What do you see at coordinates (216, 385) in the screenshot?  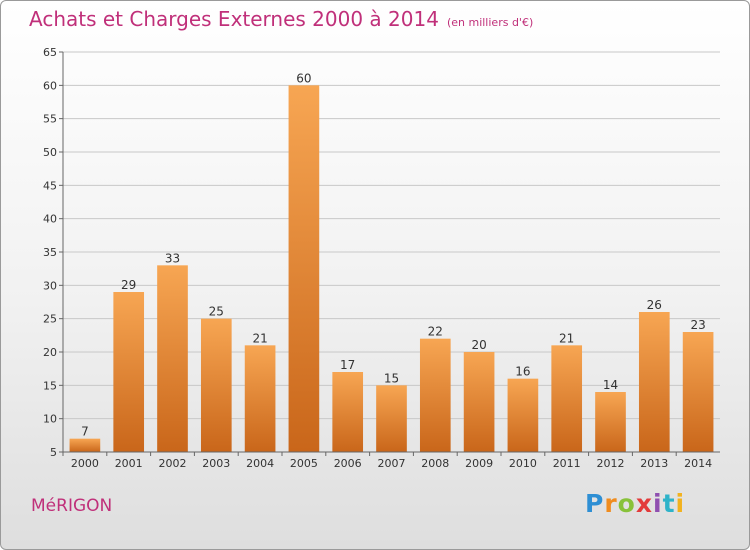 I see `bar-2003` at bounding box center [216, 385].